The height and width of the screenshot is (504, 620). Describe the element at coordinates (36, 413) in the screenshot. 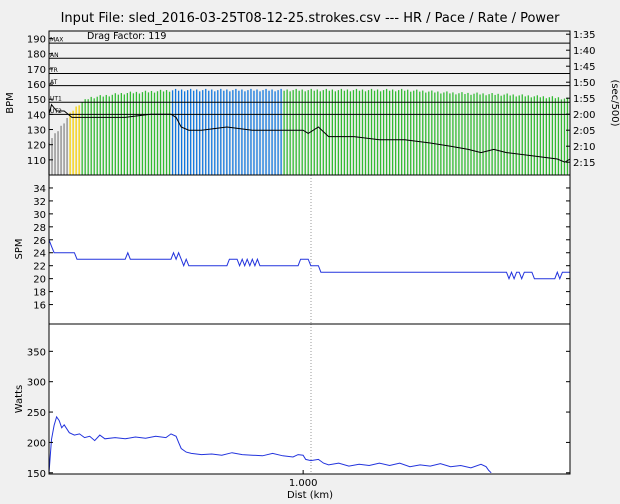

I see `y-tick-label: 250` at that location.